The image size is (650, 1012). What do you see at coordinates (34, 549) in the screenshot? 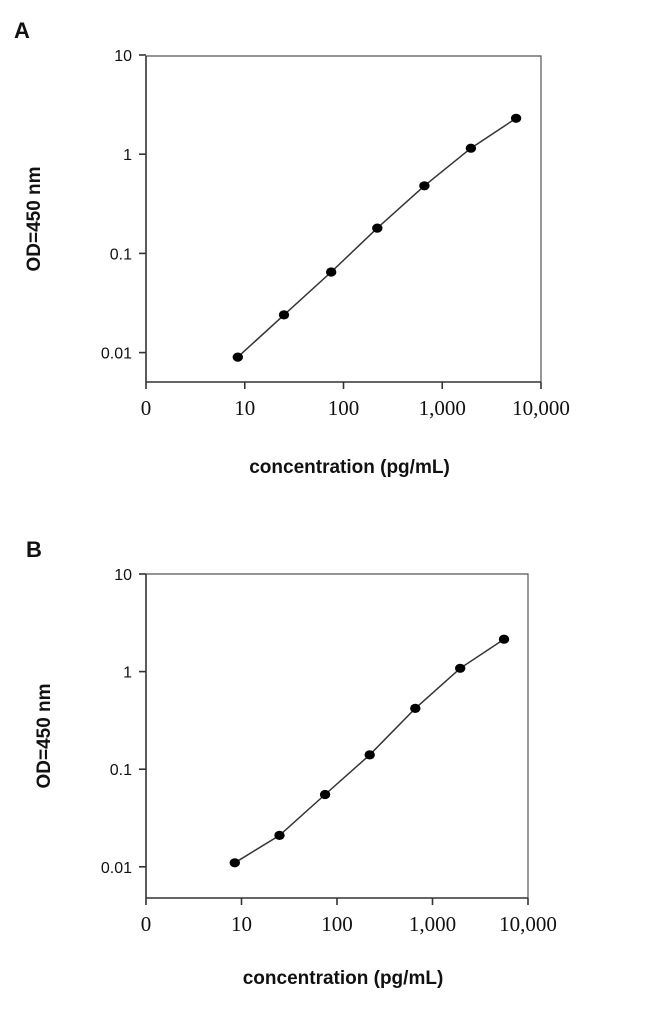
I see `panel-label: B` at bounding box center [34, 549].